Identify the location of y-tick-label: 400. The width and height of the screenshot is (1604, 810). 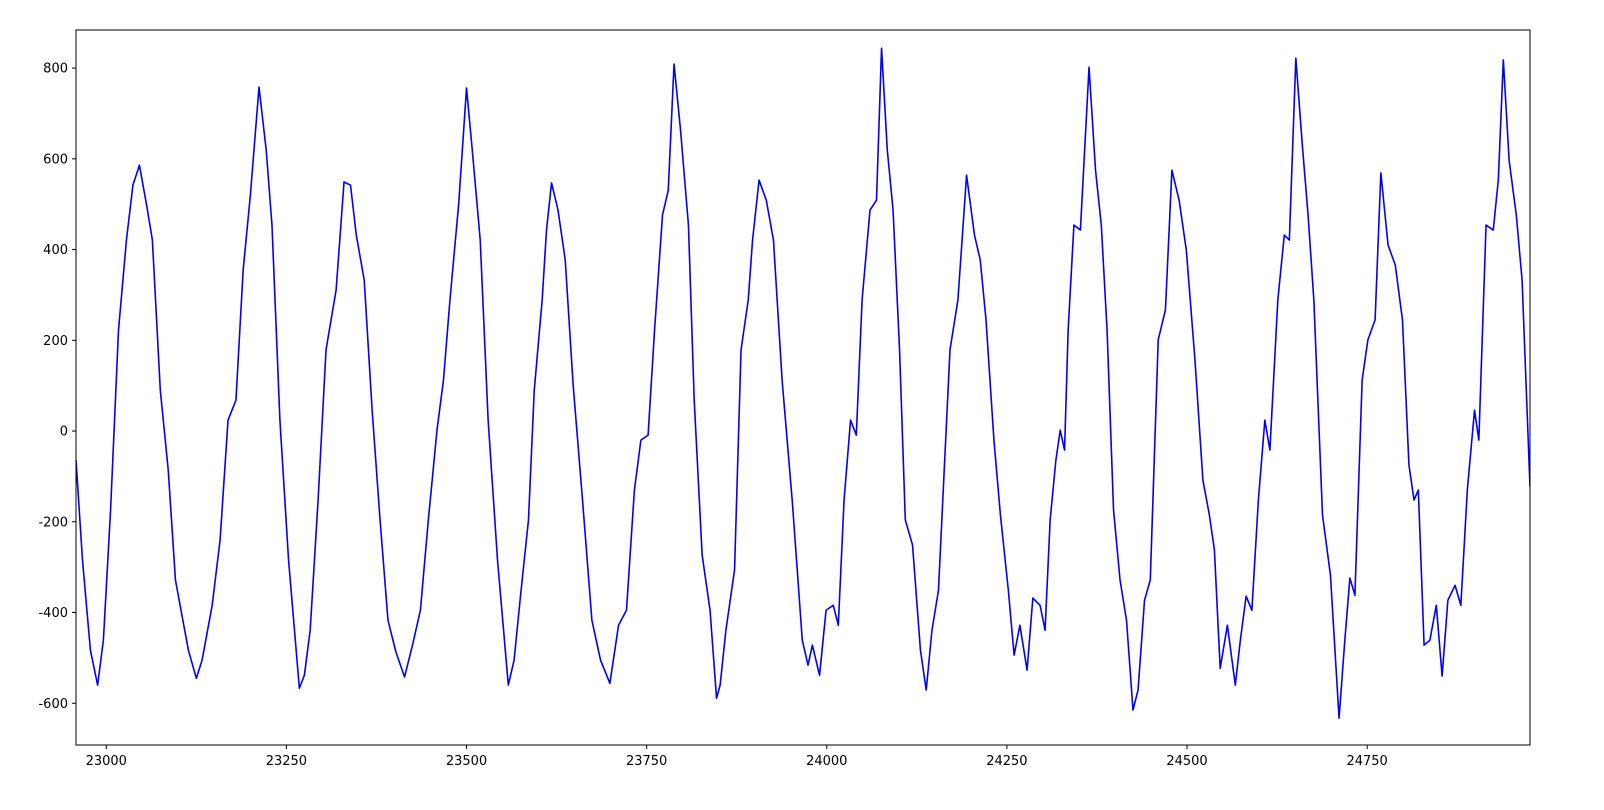
(55, 250).